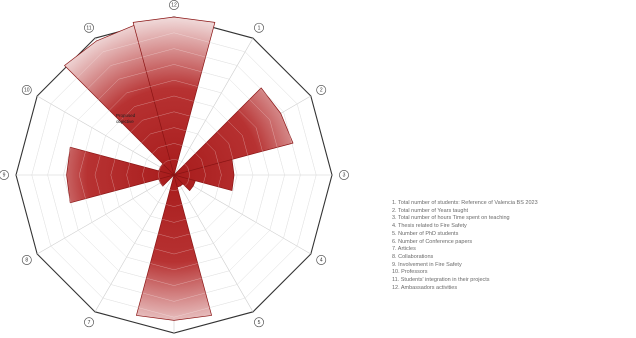 This screenshot has height=338, width=636. I want to click on axis-number: 2, so click(321, 91).